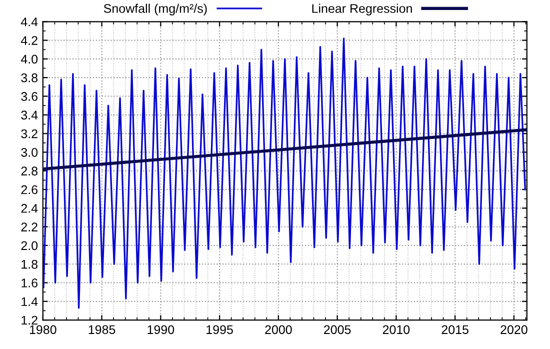 The width and height of the screenshot is (550, 349). Describe the element at coordinates (219, 329) in the screenshot. I see `x-tick-label: 1995` at that location.